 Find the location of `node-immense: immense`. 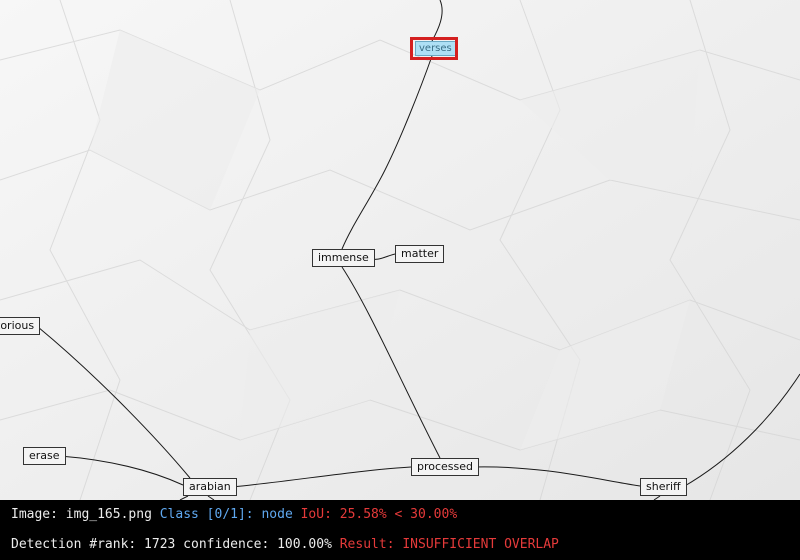

node-immense: immense is located at coordinates (343, 258).